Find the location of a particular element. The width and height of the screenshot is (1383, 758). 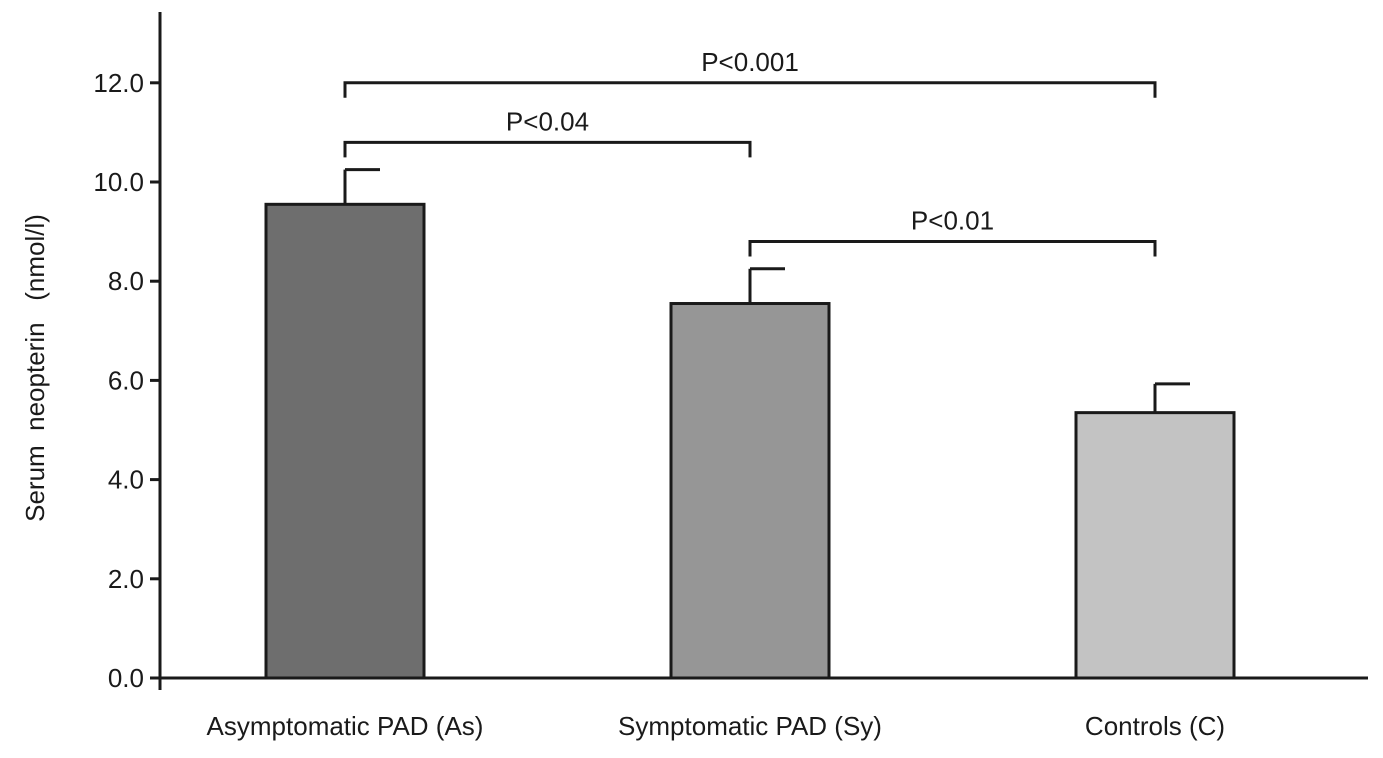

y-tick-label: 8.0 is located at coordinates (126, 281).